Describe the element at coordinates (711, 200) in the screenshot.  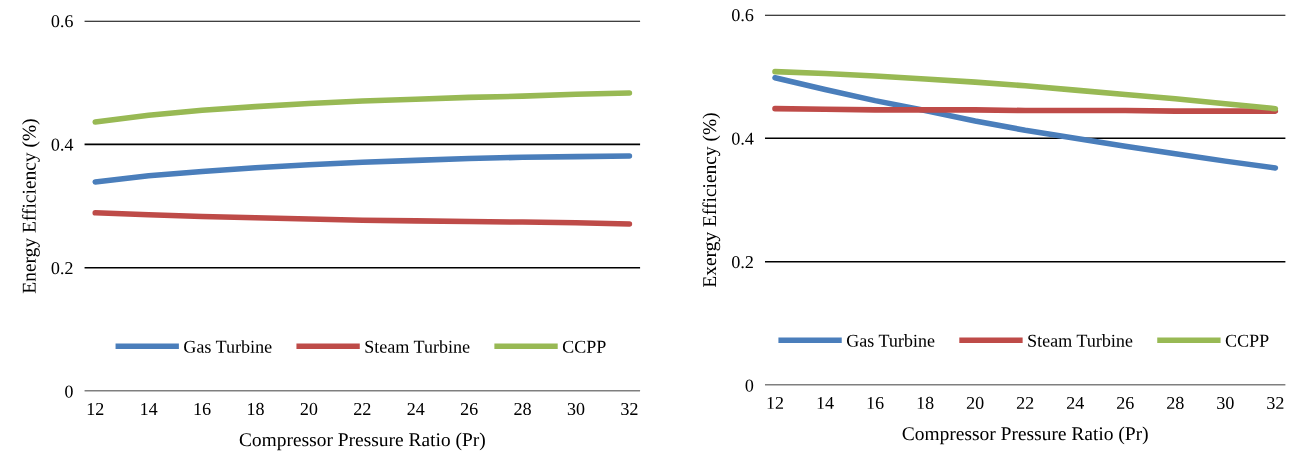
I see `y-axis-title: Exergy Efficiency (%)` at that location.